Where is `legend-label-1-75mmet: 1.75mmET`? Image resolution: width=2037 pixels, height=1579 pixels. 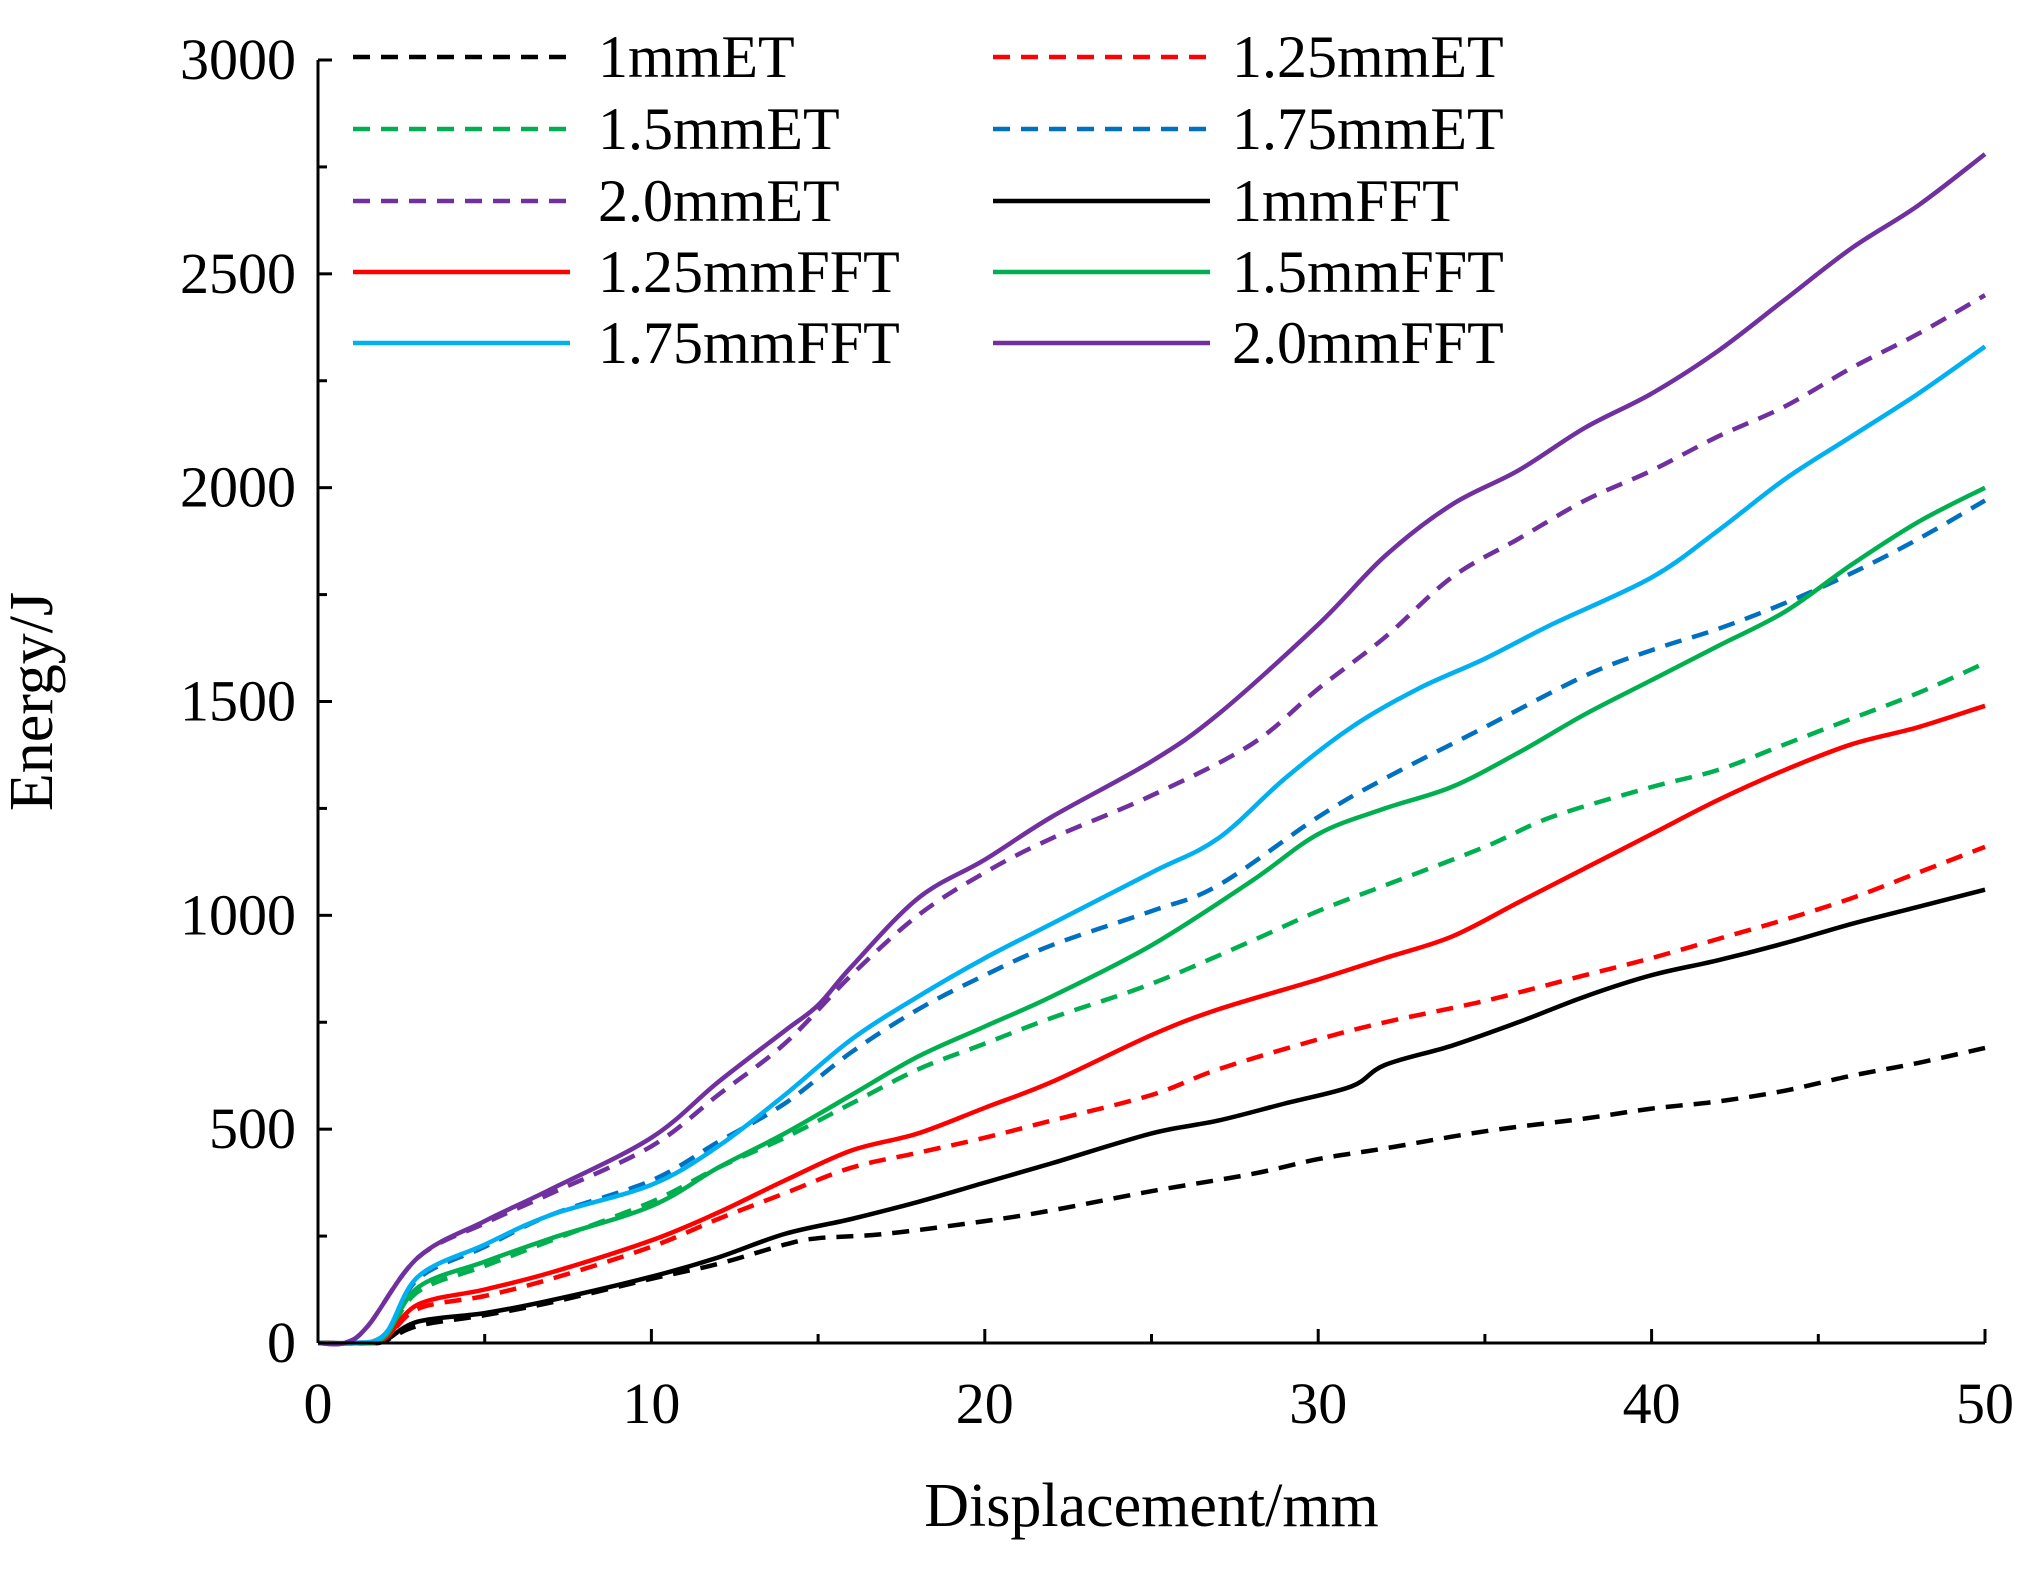 legend-label-1-75mmet: 1.75mmET is located at coordinates (1368, 129).